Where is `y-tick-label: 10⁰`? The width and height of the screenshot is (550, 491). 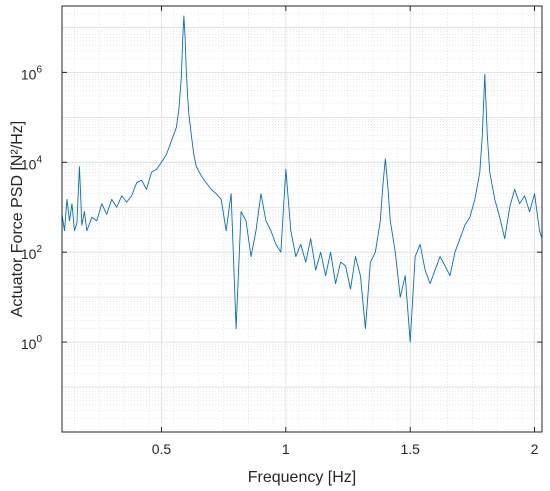
y-tick-label: 10⁰ is located at coordinates (32, 343).